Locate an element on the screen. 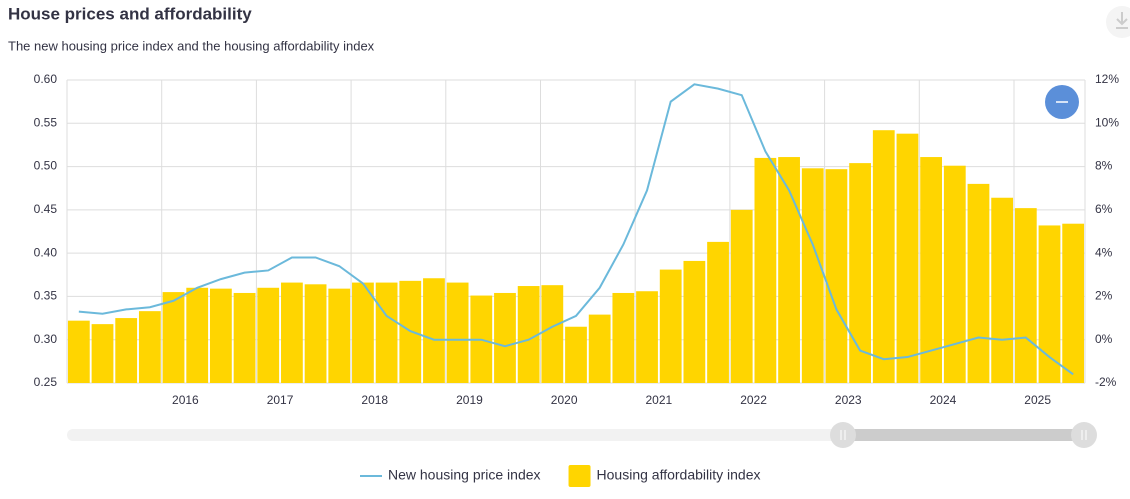  x-tick-label: 2019 is located at coordinates (469, 400).